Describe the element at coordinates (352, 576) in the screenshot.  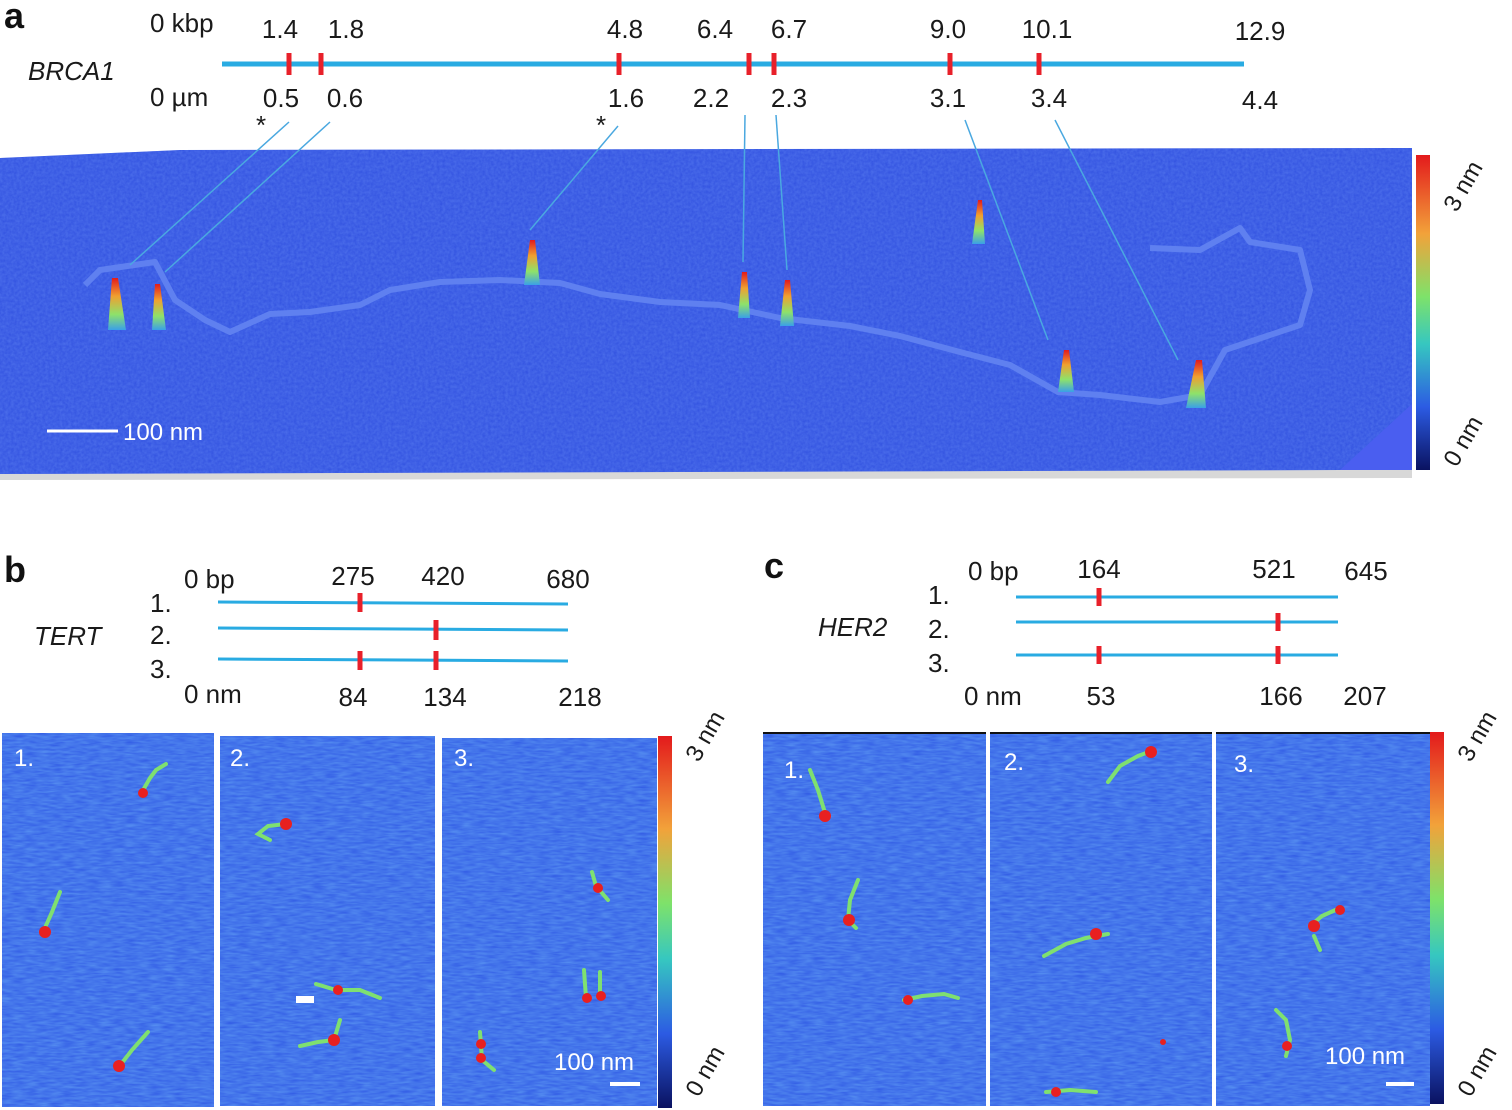
I see `tert-bp-tick: 275` at that location.